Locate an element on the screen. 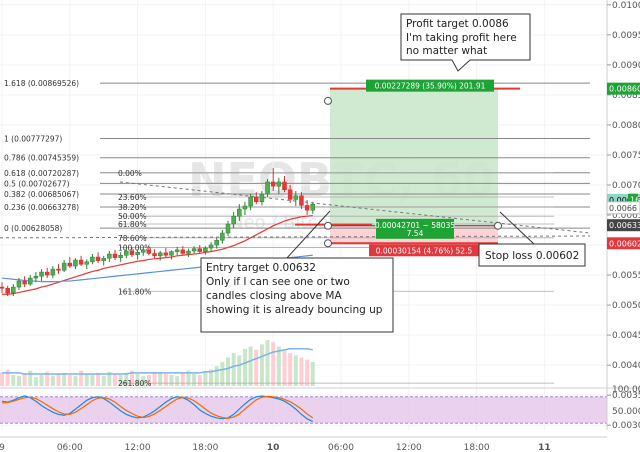  fib-pct-label: 0.00% is located at coordinates (130, 173).